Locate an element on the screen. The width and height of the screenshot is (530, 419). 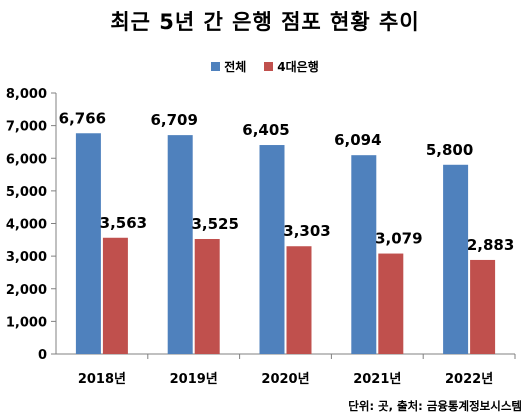
legend-item-total: 전체 is located at coordinates (228, 66).